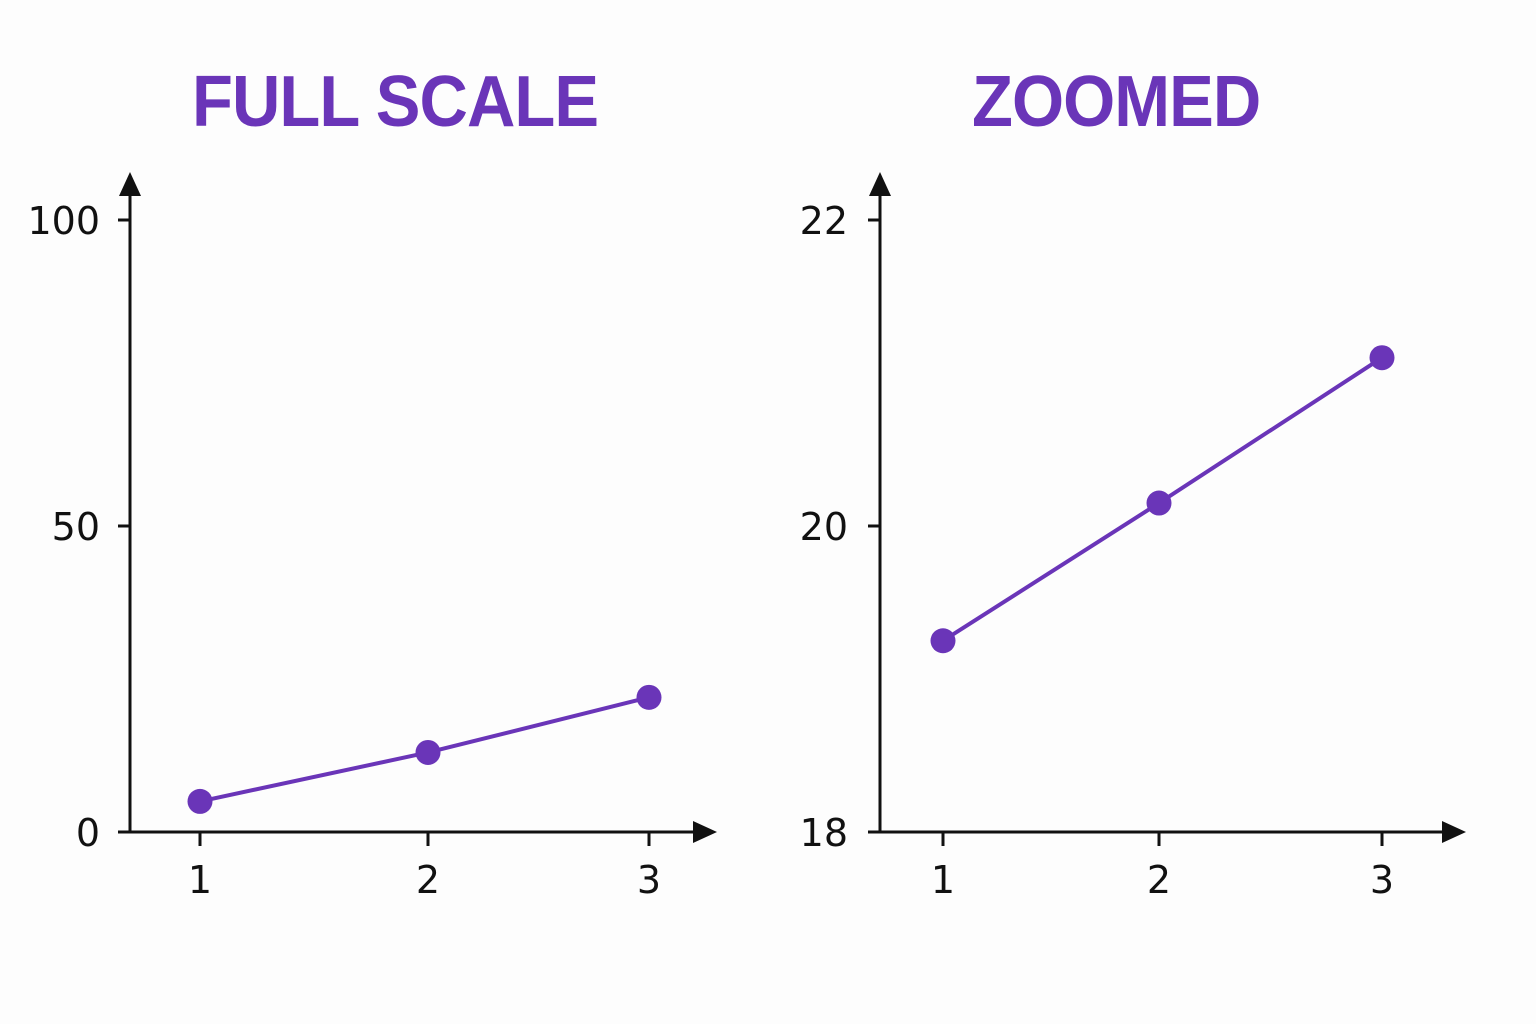 This screenshot has height=1024, width=1536. Describe the element at coordinates (824, 221) in the screenshot. I see `y-tick-label: 22` at that location.